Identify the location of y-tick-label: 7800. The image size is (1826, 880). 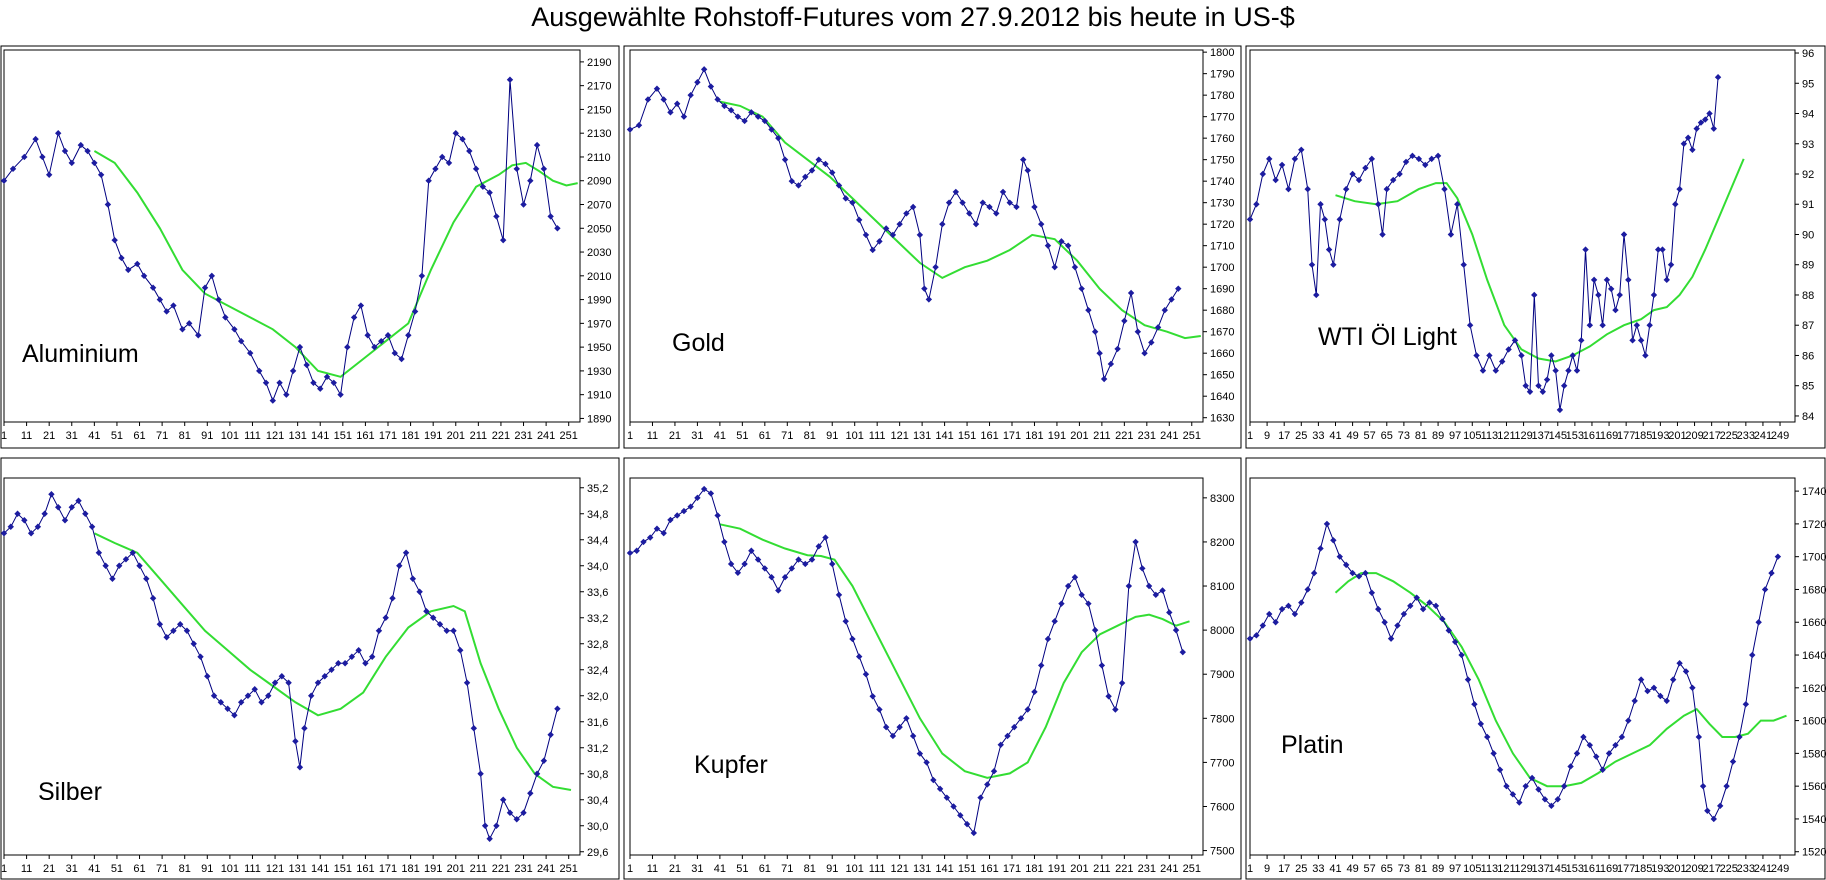
(1222, 719).